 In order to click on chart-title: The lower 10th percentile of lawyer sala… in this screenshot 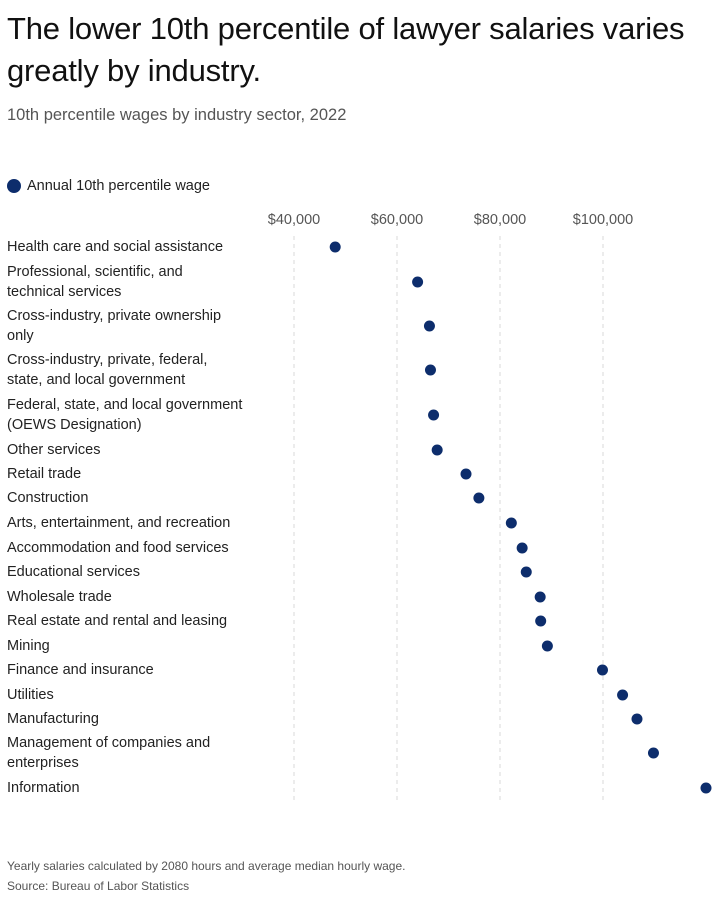, I will do `click(346, 49)`.